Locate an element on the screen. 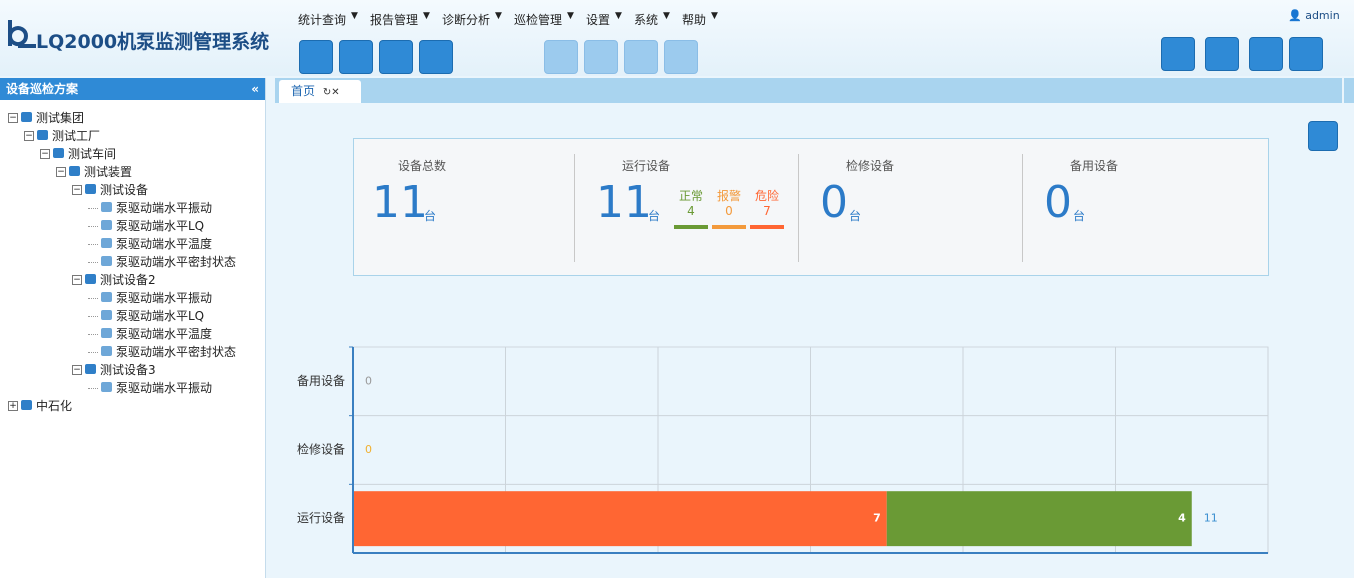 The width and height of the screenshot is (1354, 578). tree-node: 测试集团 is located at coordinates (60, 118).